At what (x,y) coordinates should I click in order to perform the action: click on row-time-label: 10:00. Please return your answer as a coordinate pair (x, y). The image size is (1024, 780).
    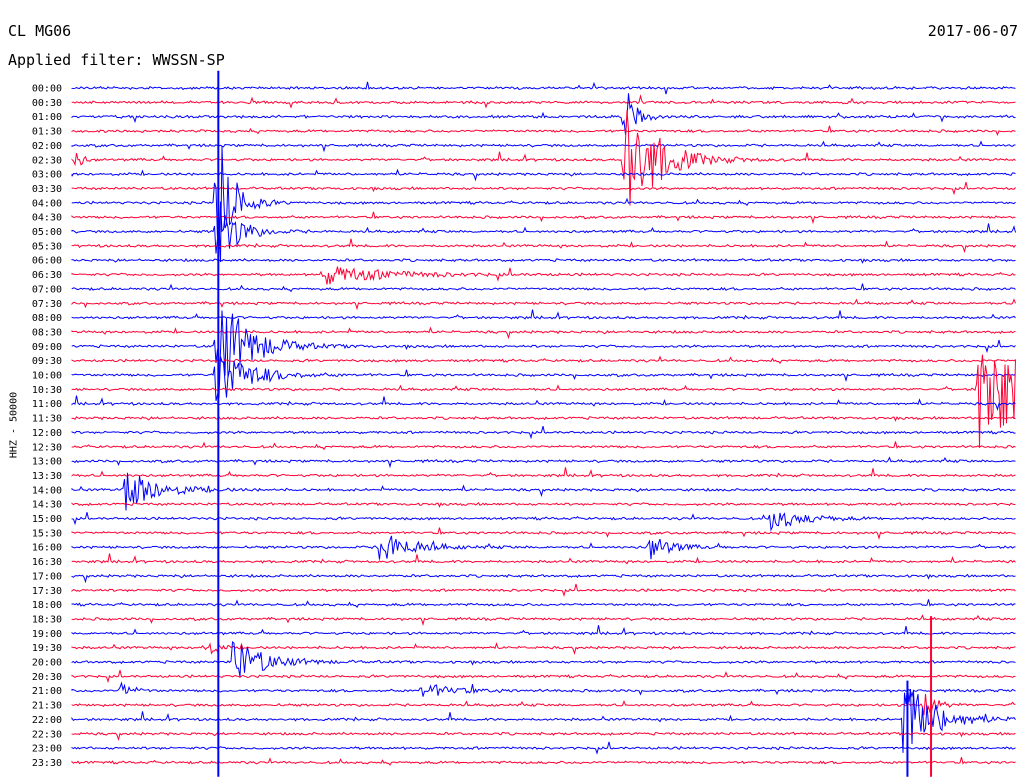
    Looking at the image, I should click on (47, 376).